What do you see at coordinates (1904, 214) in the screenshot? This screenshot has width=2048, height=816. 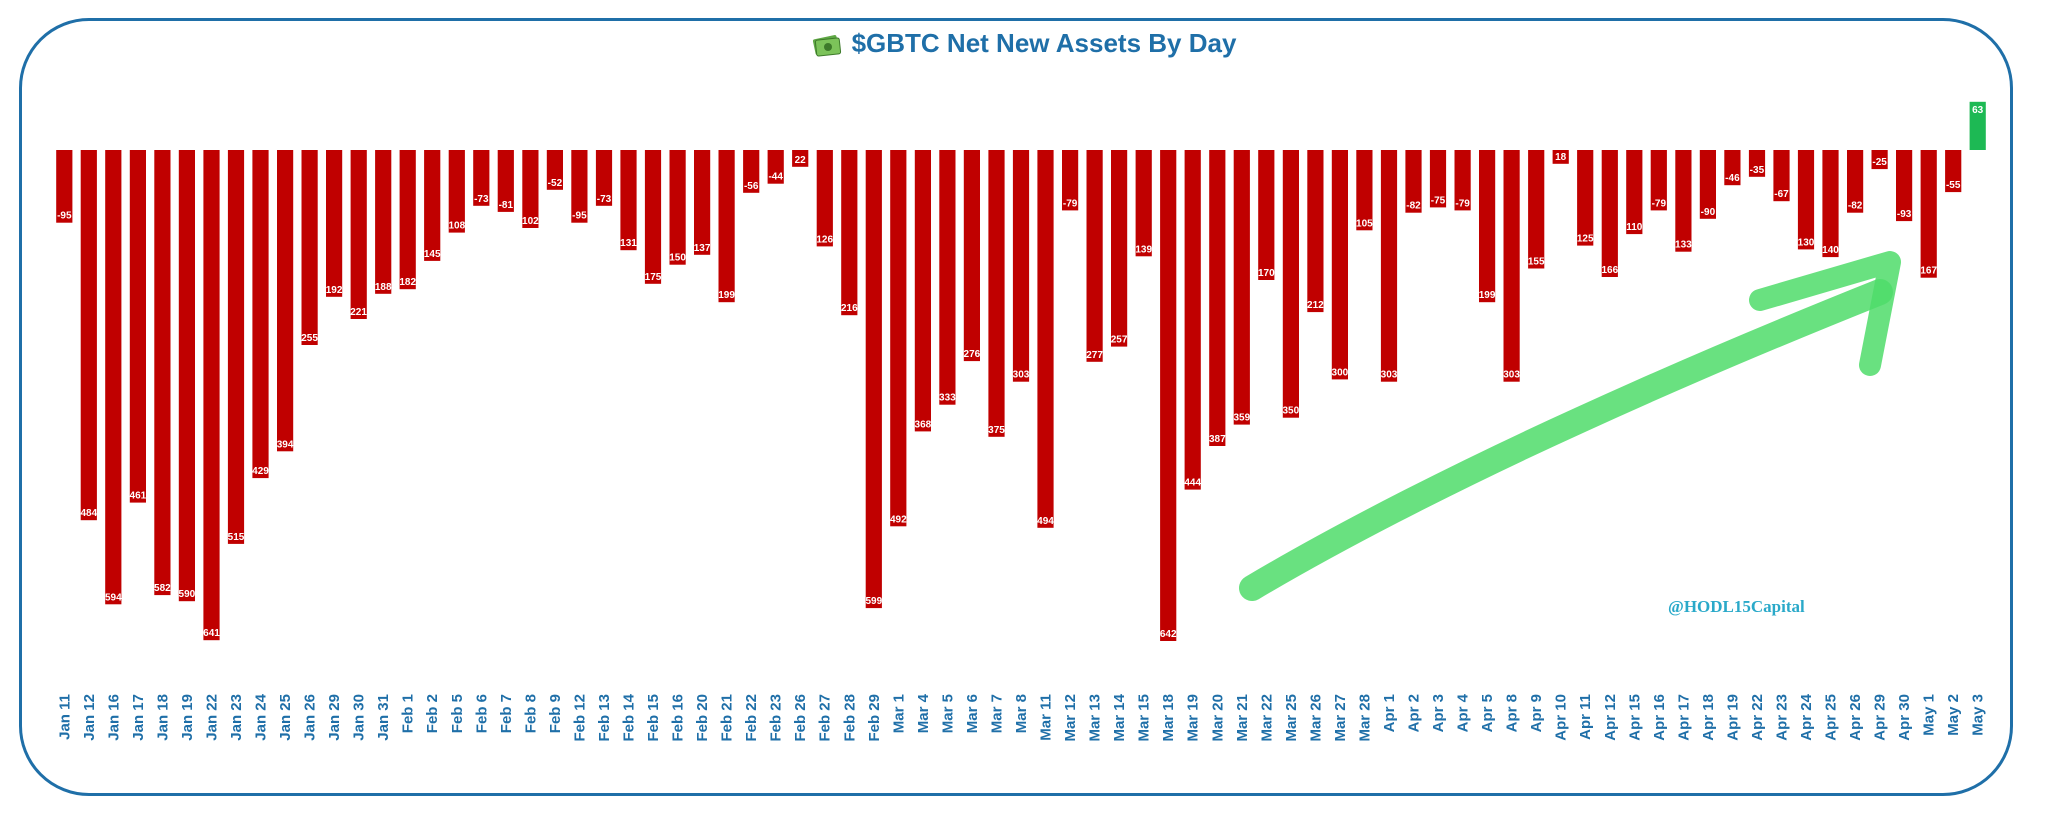 I see `data-label: -93` at bounding box center [1904, 214].